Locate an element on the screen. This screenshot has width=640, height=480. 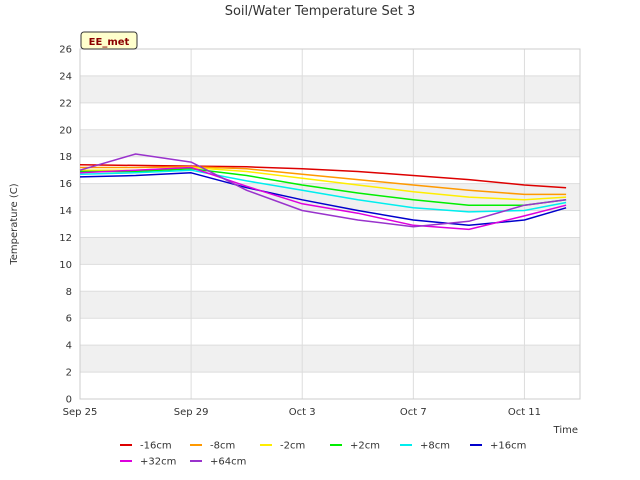
legend-item: +64cm is located at coordinates (218, 462).